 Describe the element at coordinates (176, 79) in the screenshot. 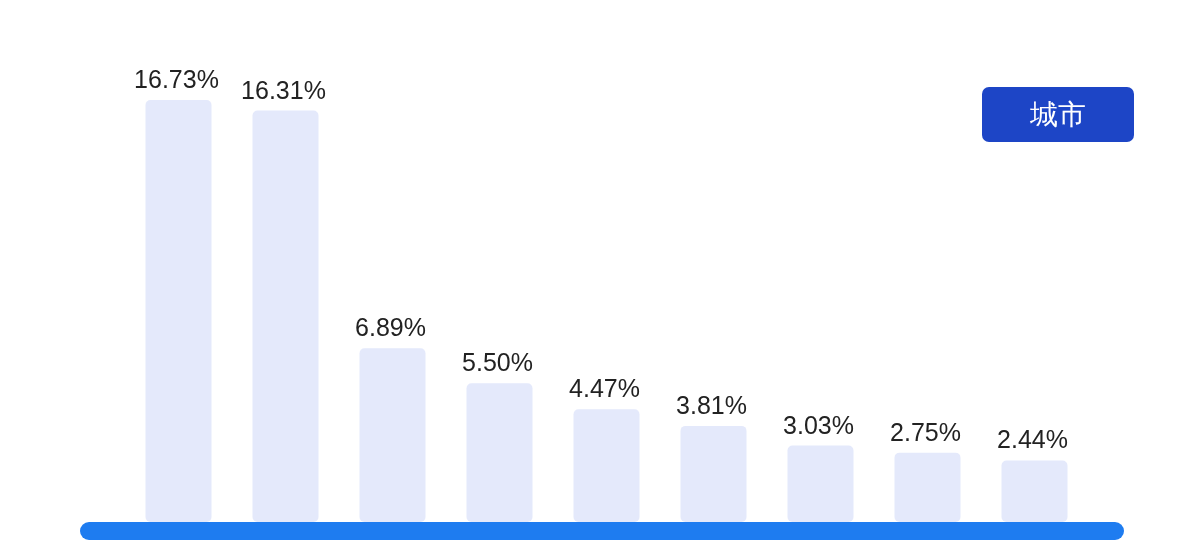

I see `data-label: 16.73%` at that location.